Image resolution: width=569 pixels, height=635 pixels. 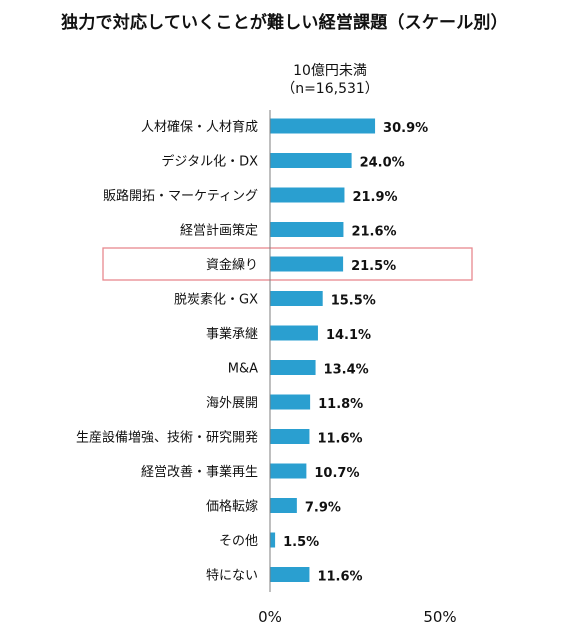 What do you see at coordinates (301, 542) in the screenshot?
I see `value-label: 1.5%` at bounding box center [301, 542].